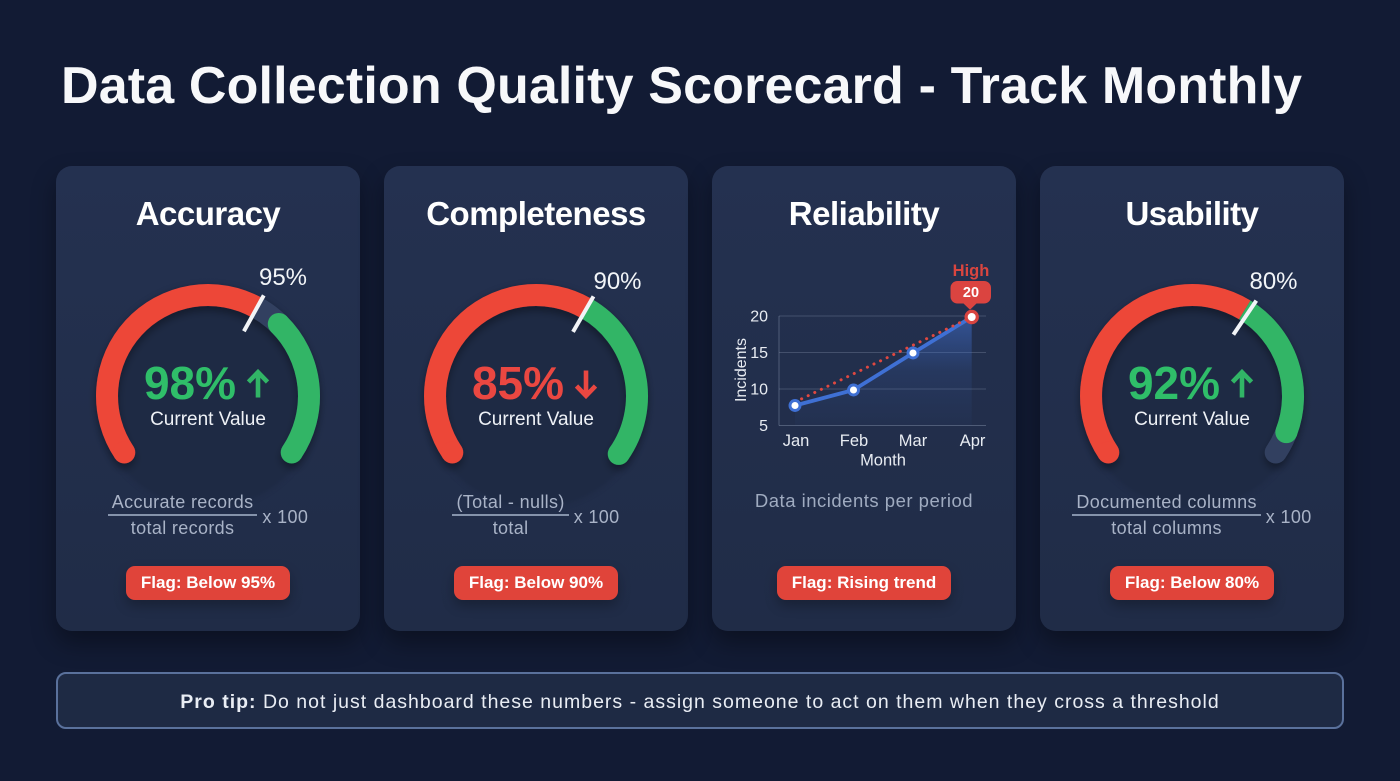 The width and height of the screenshot is (1400, 781). Describe the element at coordinates (973, 441) in the screenshot. I see `svg-text: Apr` at that location.